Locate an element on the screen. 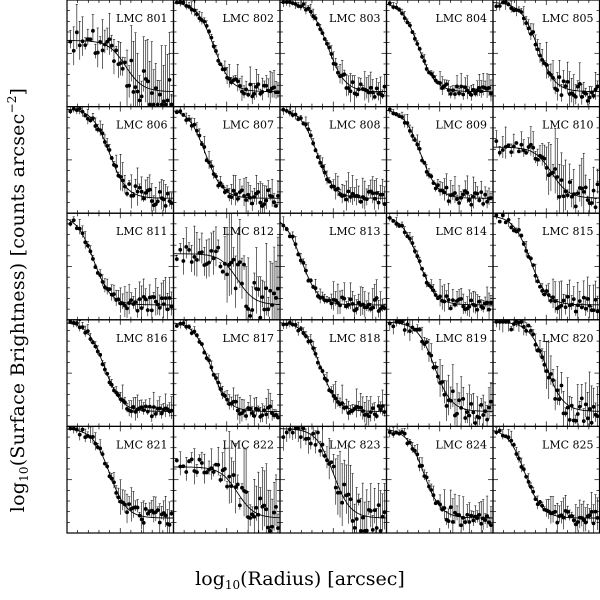 The width and height of the screenshot is (600, 600). x-axis-label-prefix: log is located at coordinates (210, 579).